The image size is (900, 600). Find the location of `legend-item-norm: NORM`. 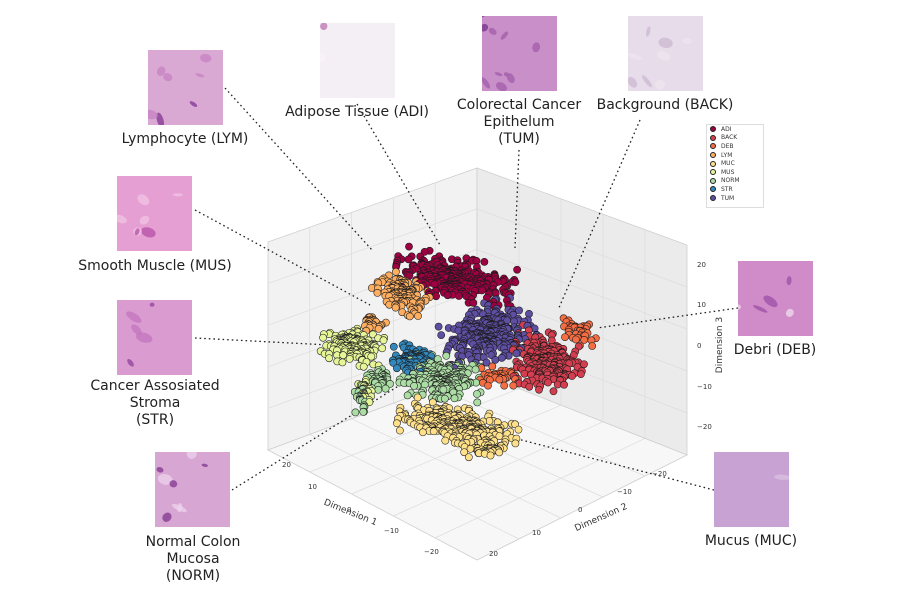

legend-item-norm: NORM is located at coordinates (735, 181).